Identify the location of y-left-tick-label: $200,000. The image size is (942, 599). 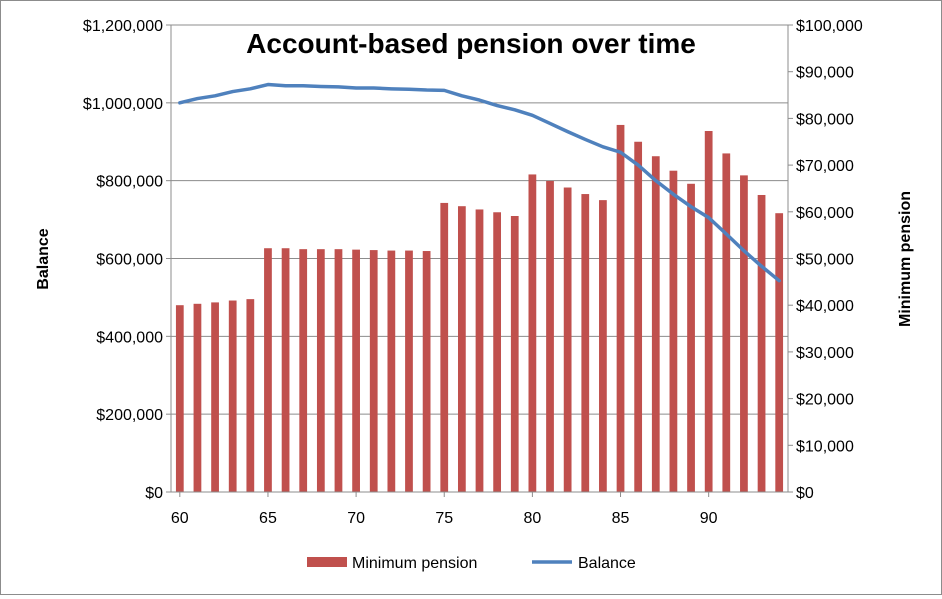
(129, 415).